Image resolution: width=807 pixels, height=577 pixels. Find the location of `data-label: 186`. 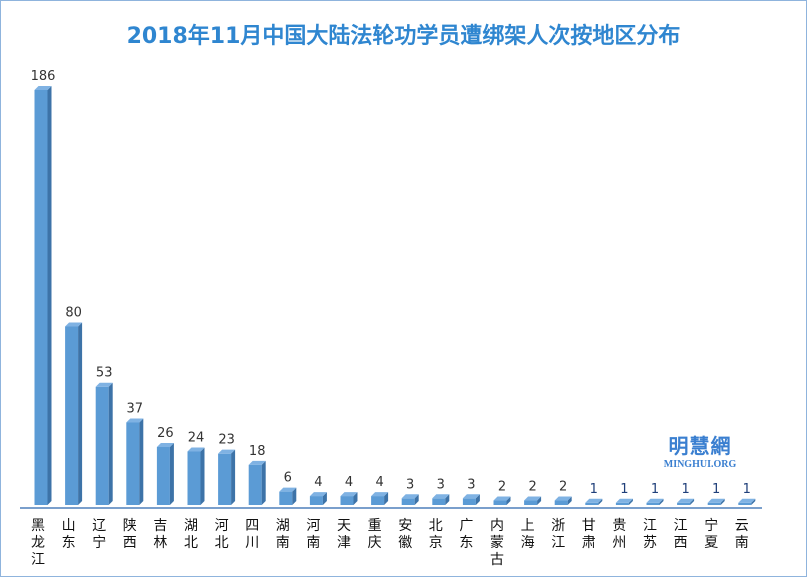

data-label: 186 is located at coordinates (43, 76).